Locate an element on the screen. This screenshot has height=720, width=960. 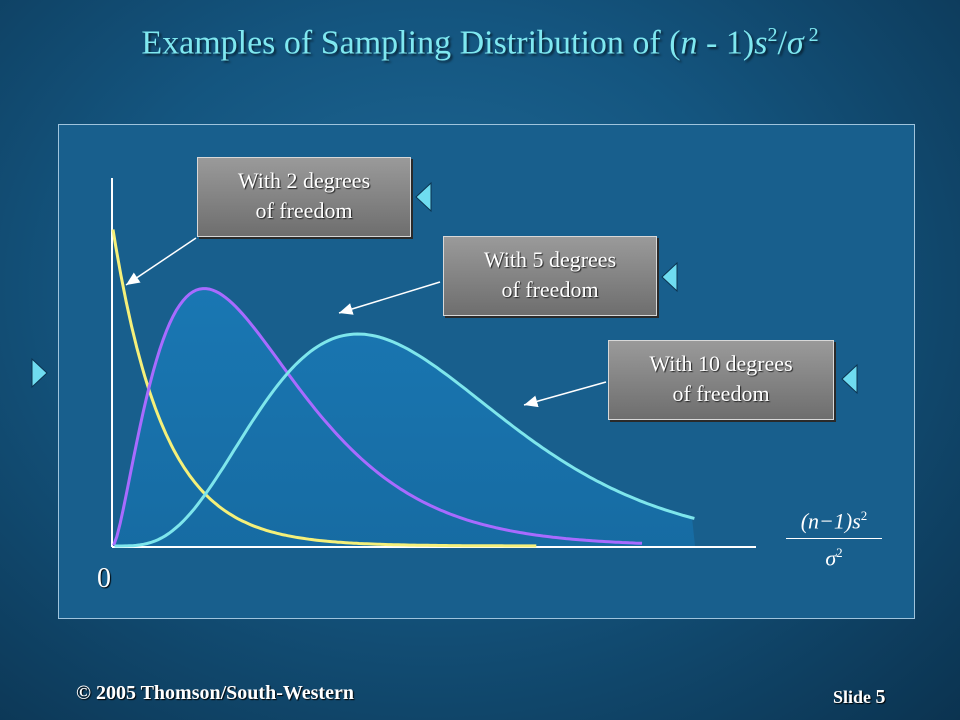
fraction-numerator: (n−1)s2 is located at coordinates (834, 524).